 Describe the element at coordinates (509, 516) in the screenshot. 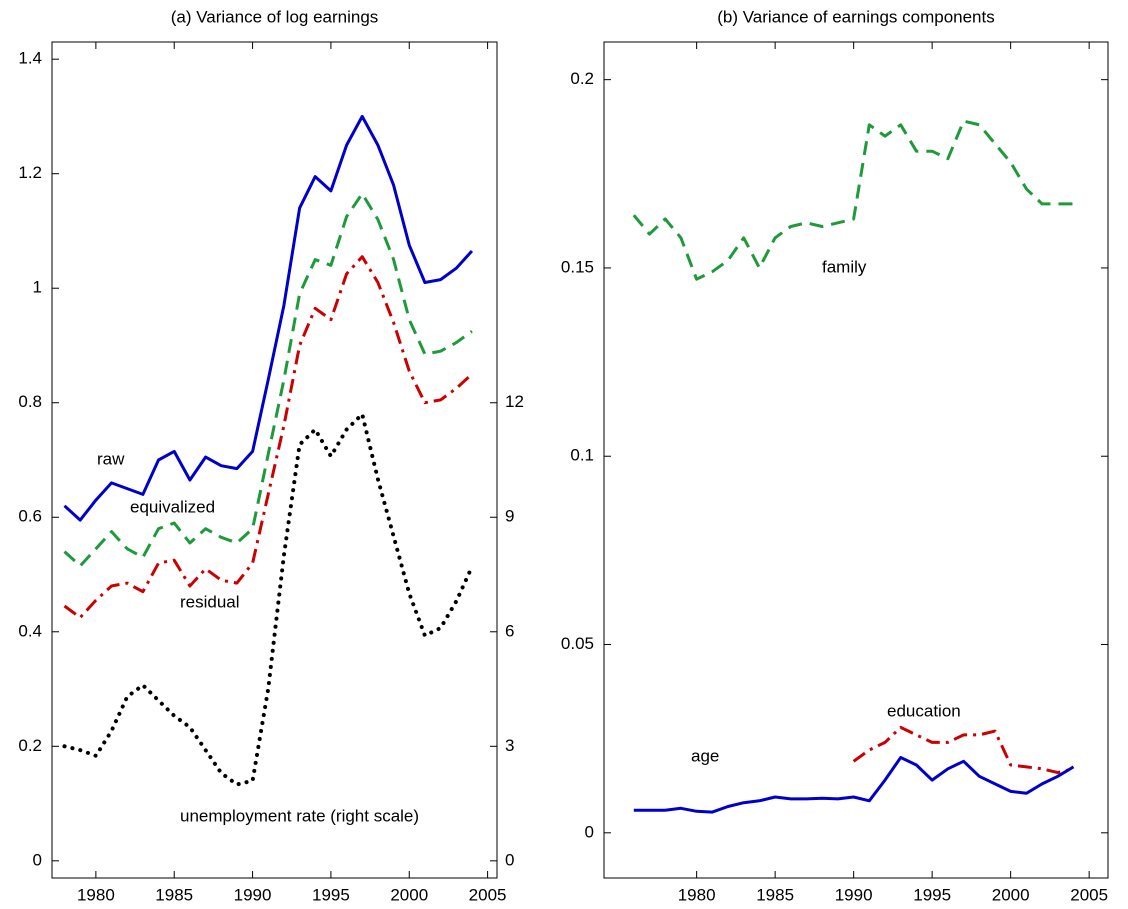

I see `y2-tick-label: 9` at that location.